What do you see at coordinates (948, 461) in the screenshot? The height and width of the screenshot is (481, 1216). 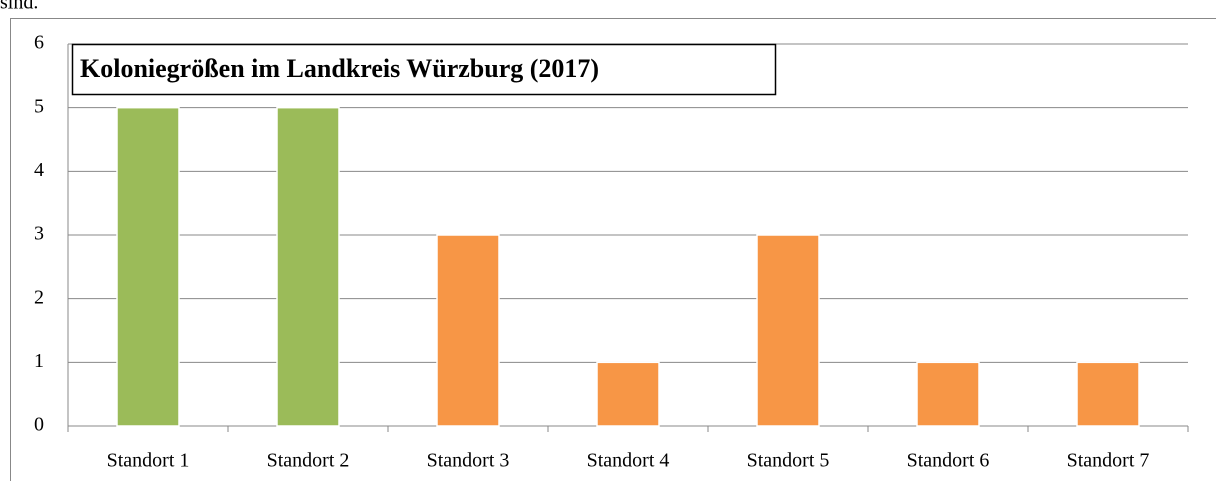 I see `x-tick-label: Standort 6` at bounding box center [948, 461].